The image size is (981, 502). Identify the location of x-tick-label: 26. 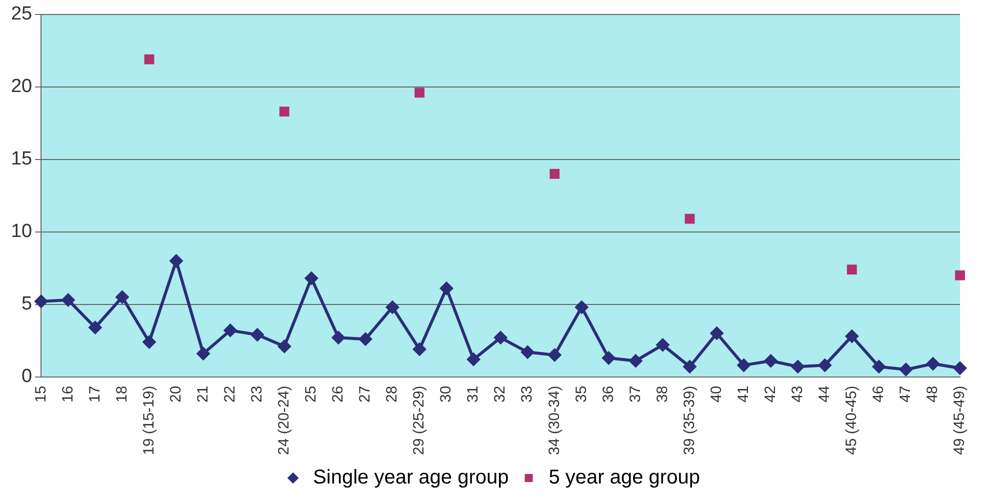
(338, 394).